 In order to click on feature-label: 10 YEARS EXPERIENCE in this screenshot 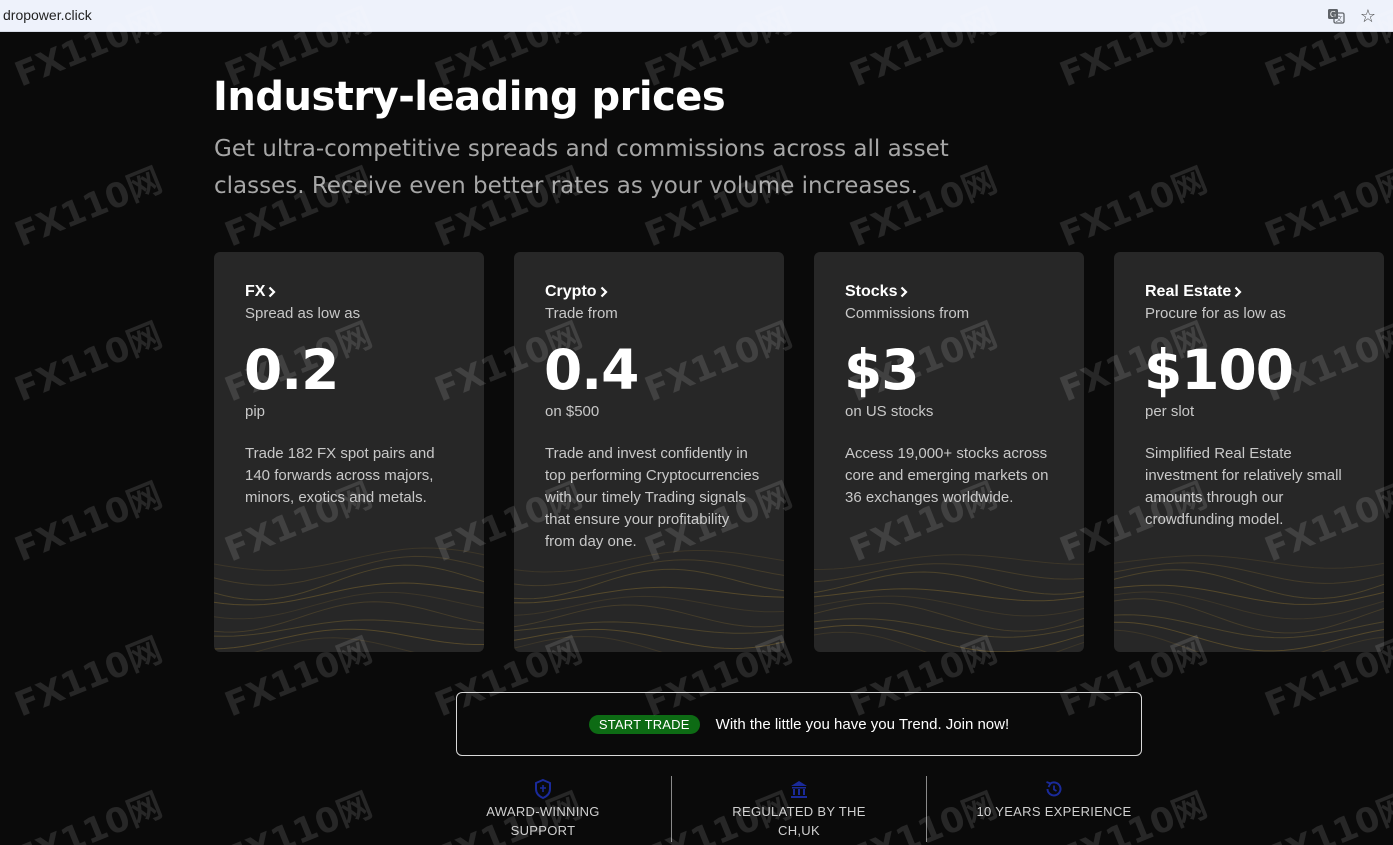, I will do `click(1054, 811)`.